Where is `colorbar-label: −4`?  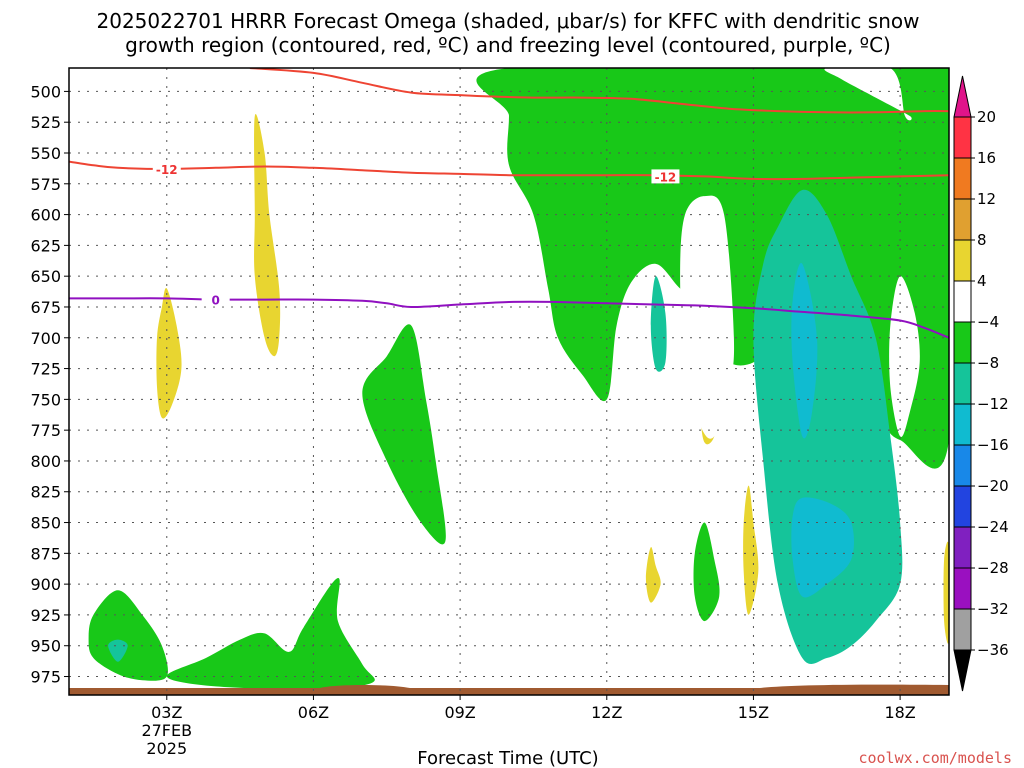 colorbar-label: −4 is located at coordinates (988, 322).